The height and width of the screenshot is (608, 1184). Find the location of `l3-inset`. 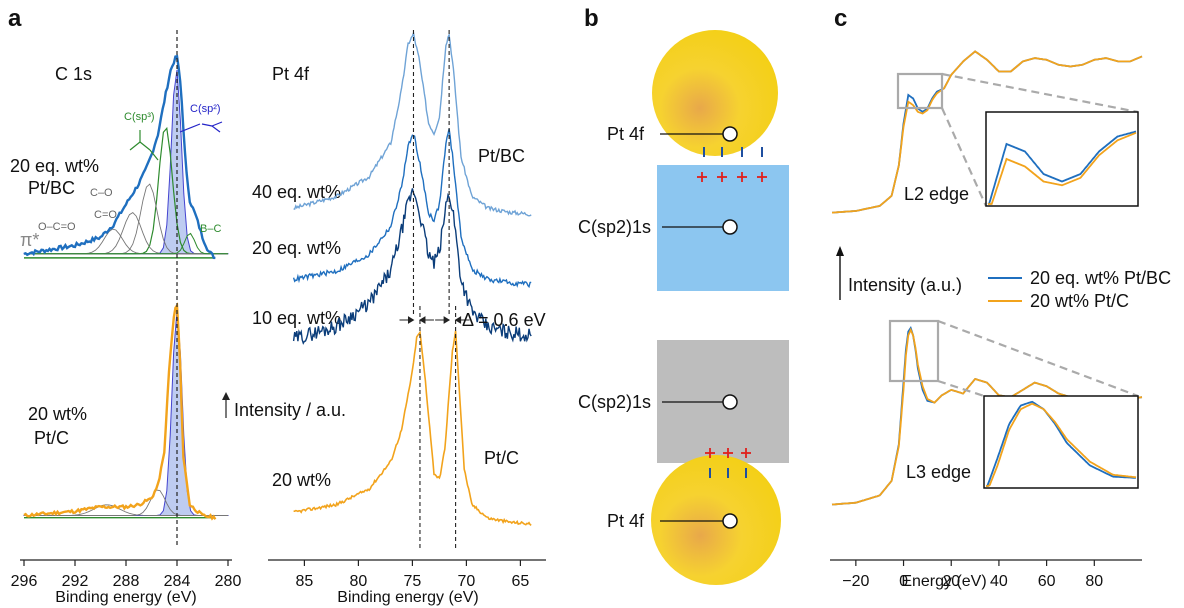

l3-inset is located at coordinates (1061, 442).